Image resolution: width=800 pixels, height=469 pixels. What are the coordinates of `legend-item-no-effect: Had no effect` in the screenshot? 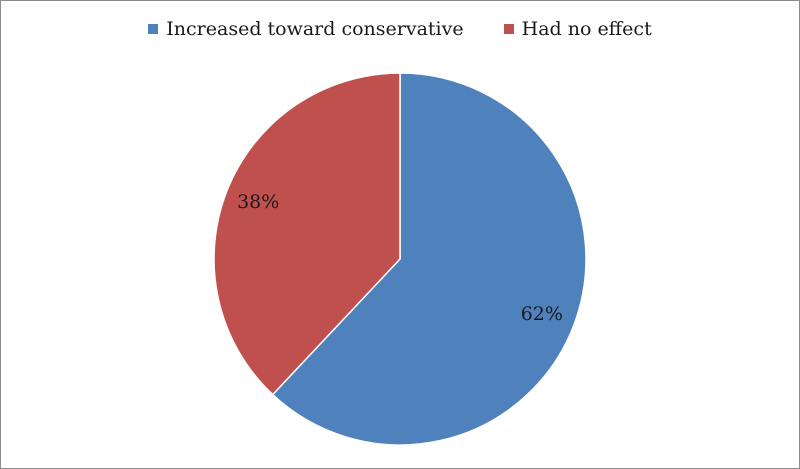 It's located at (577, 29).